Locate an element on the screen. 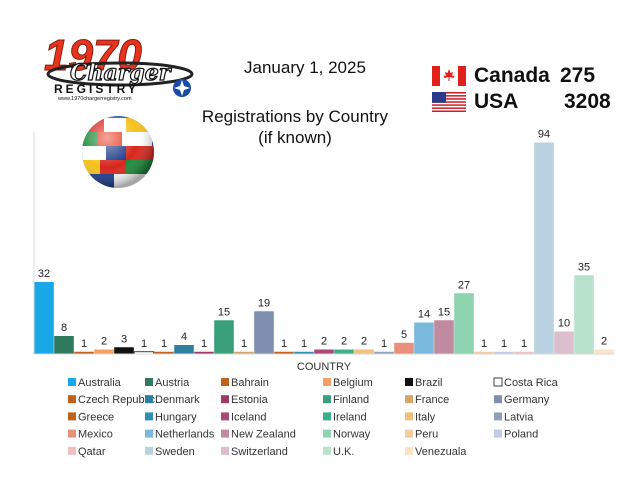  bar-bahrain is located at coordinates (84, 352).